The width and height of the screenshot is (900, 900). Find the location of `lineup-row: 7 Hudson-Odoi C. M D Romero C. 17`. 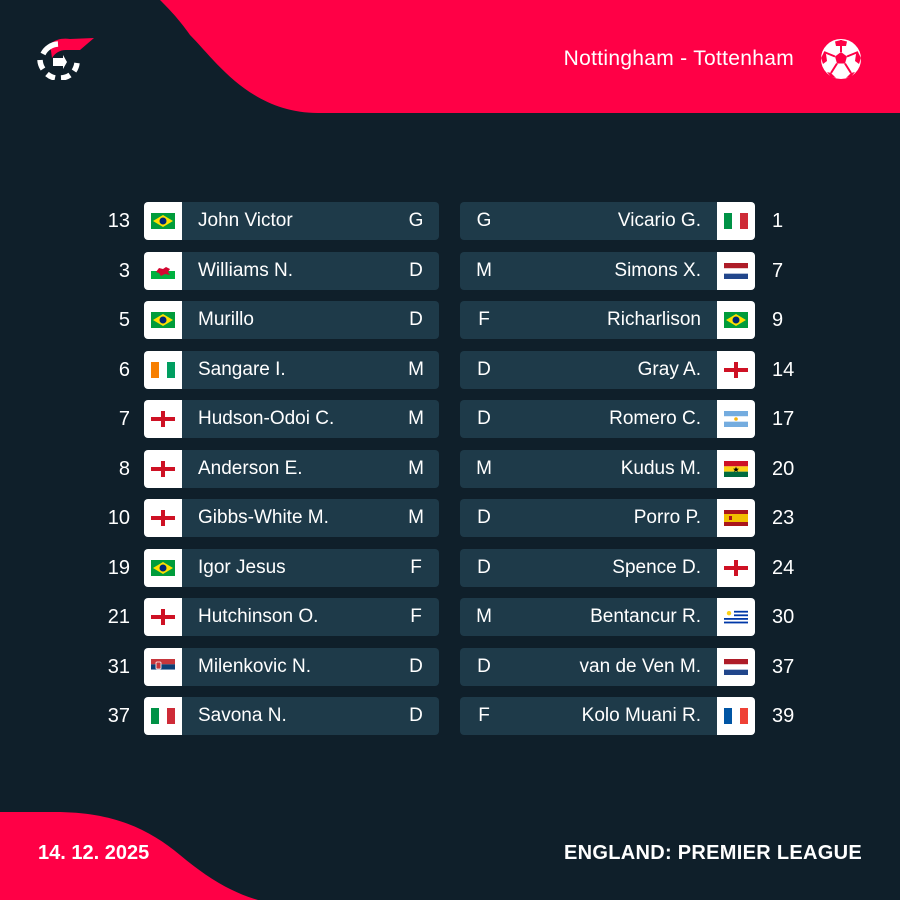

lineup-row: 7 Hudson-Odoi C. M D Romero C. 17 is located at coordinates (450, 419).